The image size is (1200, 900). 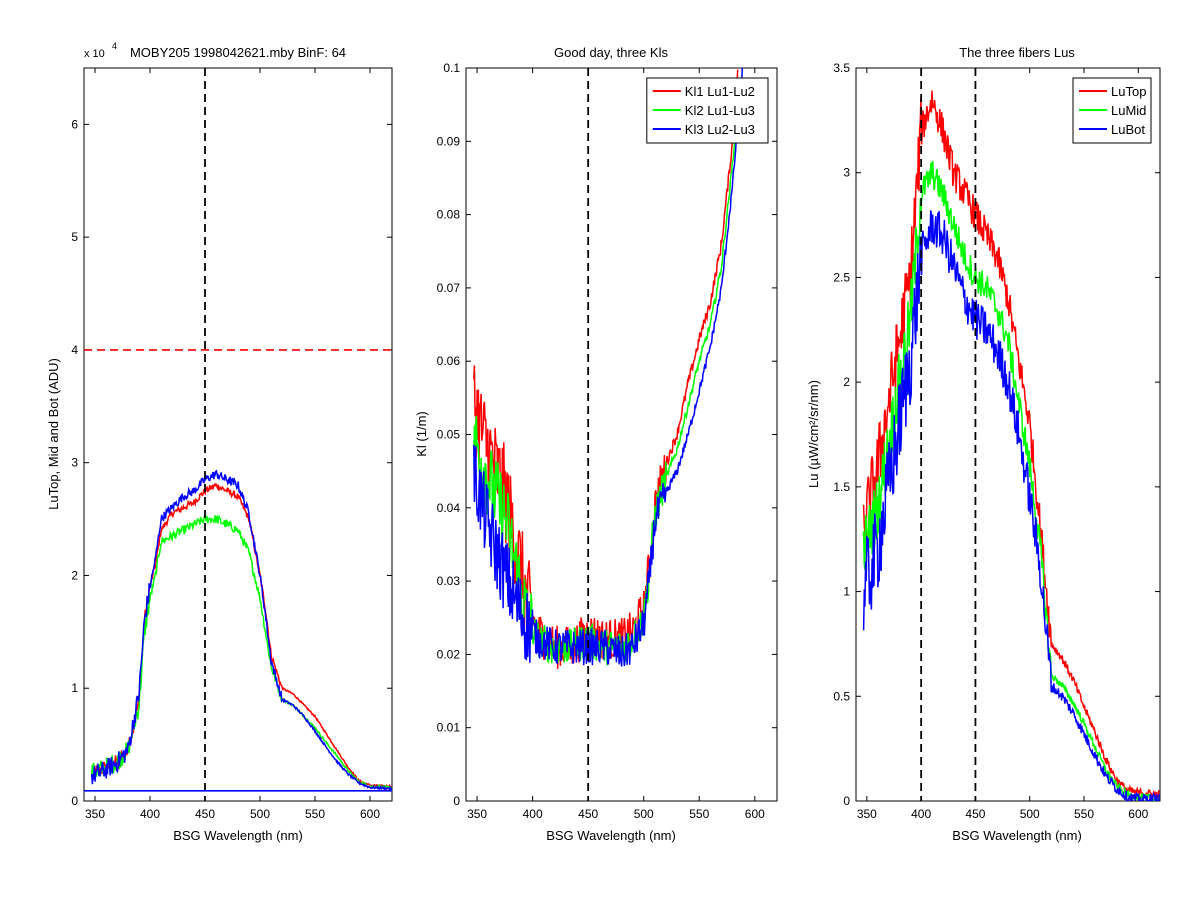 What do you see at coordinates (449, 141) in the screenshot?
I see `y-tick-label: 0.09` at bounding box center [449, 141].